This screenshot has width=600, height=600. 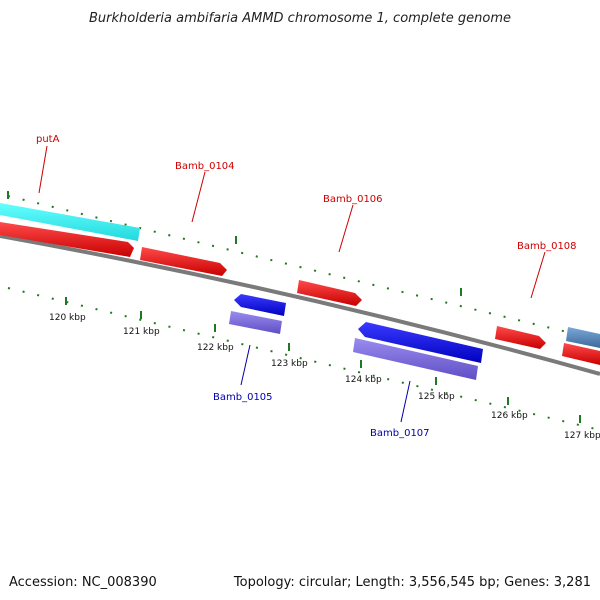 I want to click on feature-cyan, so click(x=70, y=222).